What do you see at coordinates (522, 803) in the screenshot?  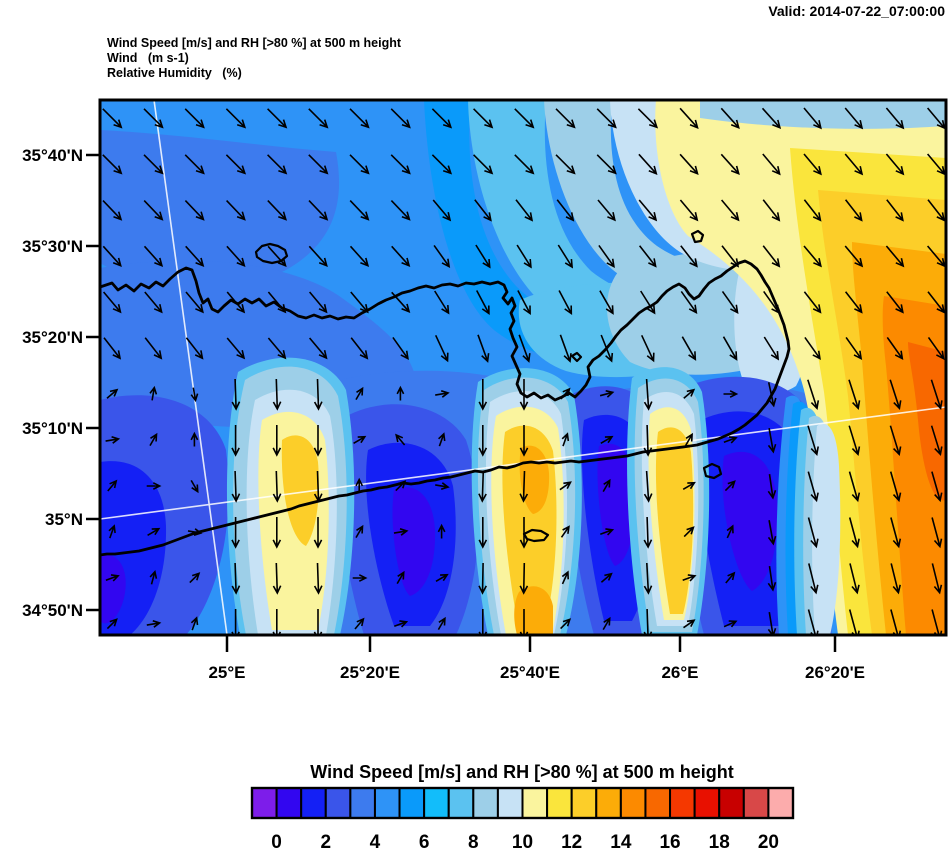 I see `colorbar-outline` at bounding box center [522, 803].